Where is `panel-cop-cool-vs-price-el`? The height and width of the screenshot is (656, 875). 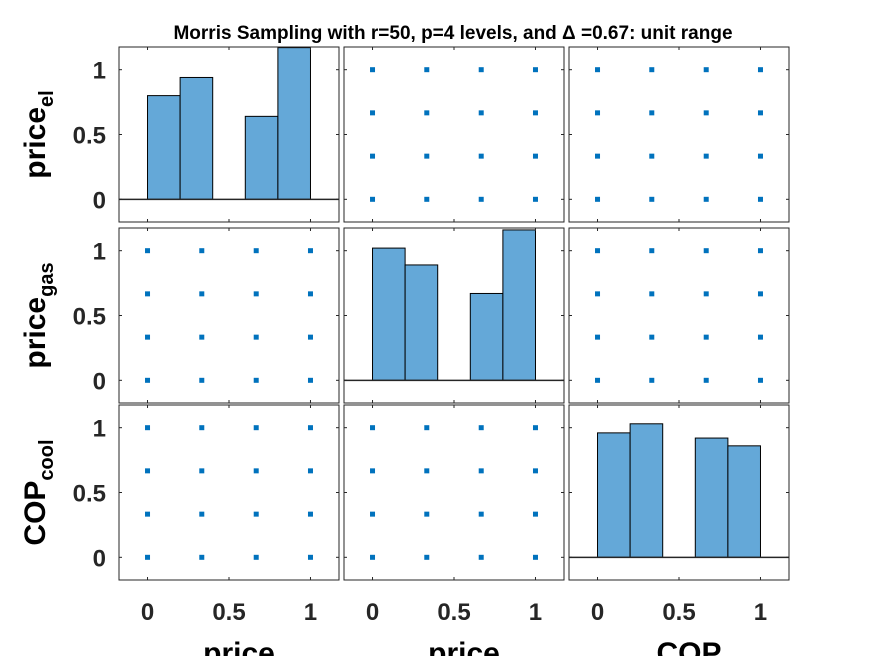
panel-cop-cool-vs-price-el is located at coordinates (229, 492).